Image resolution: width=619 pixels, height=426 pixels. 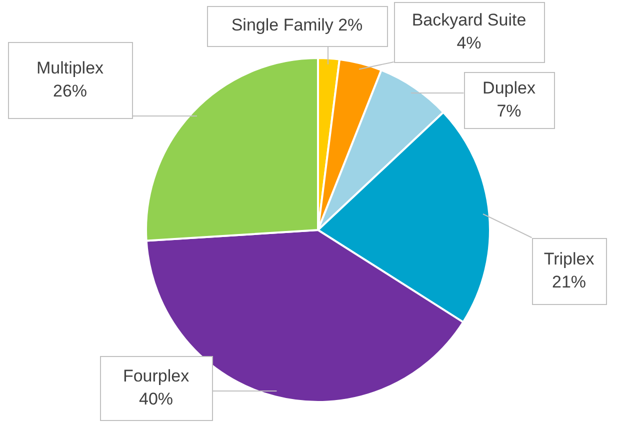 I want to click on slice-label: Fourplex, so click(x=156, y=376).